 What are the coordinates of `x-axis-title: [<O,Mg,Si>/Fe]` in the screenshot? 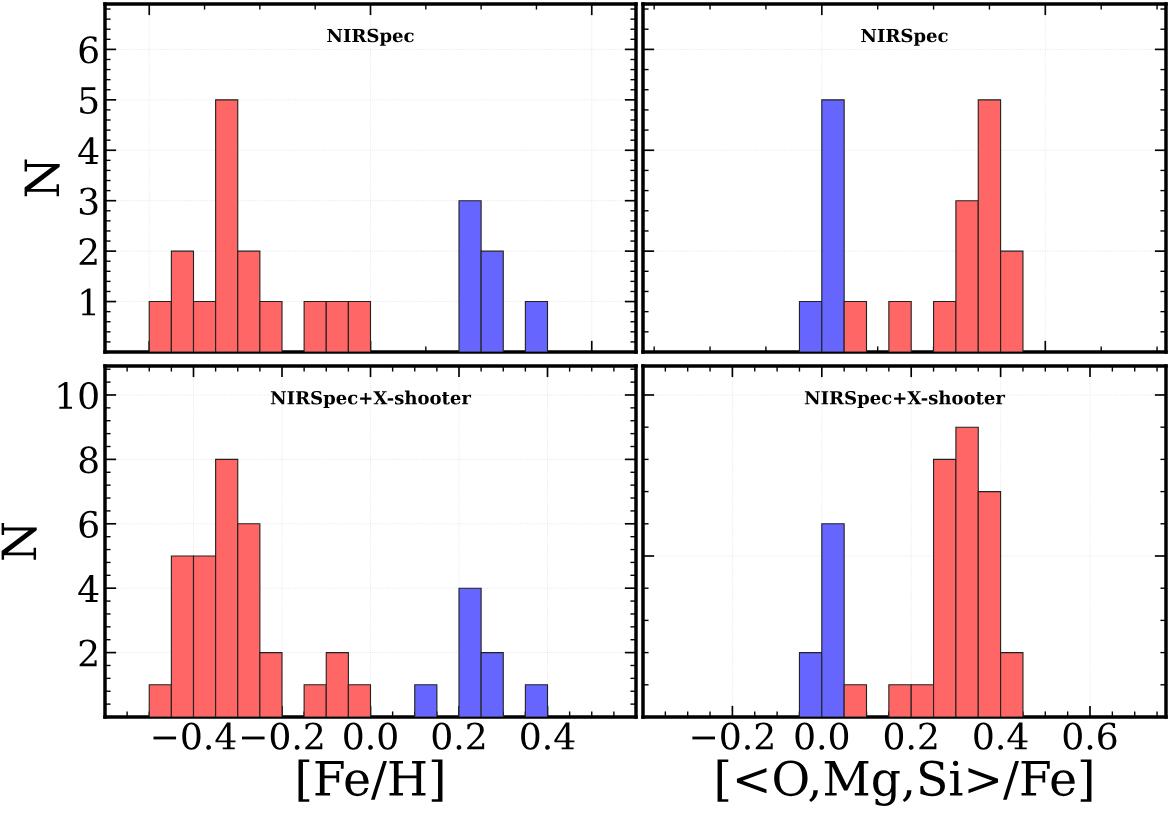 It's located at (904, 782).